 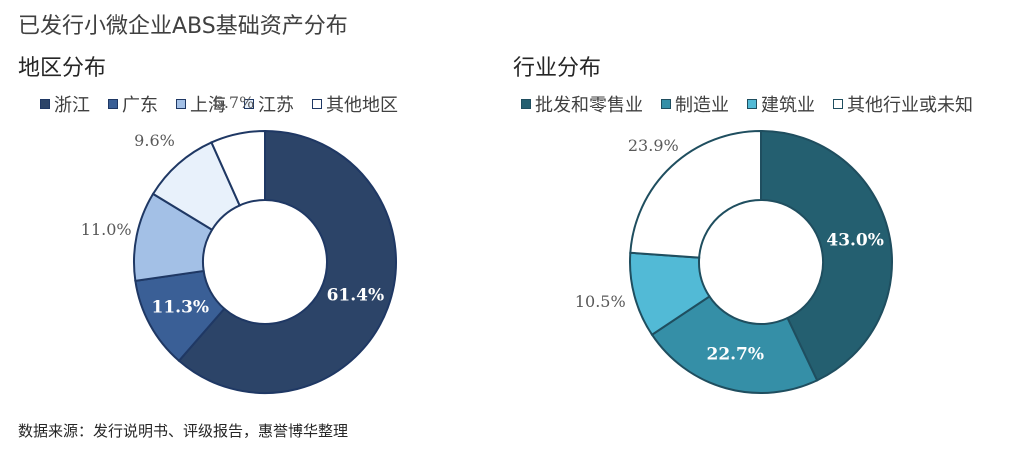 What do you see at coordinates (208, 105) in the screenshot?
I see `legend-label: 上海` at bounding box center [208, 105].